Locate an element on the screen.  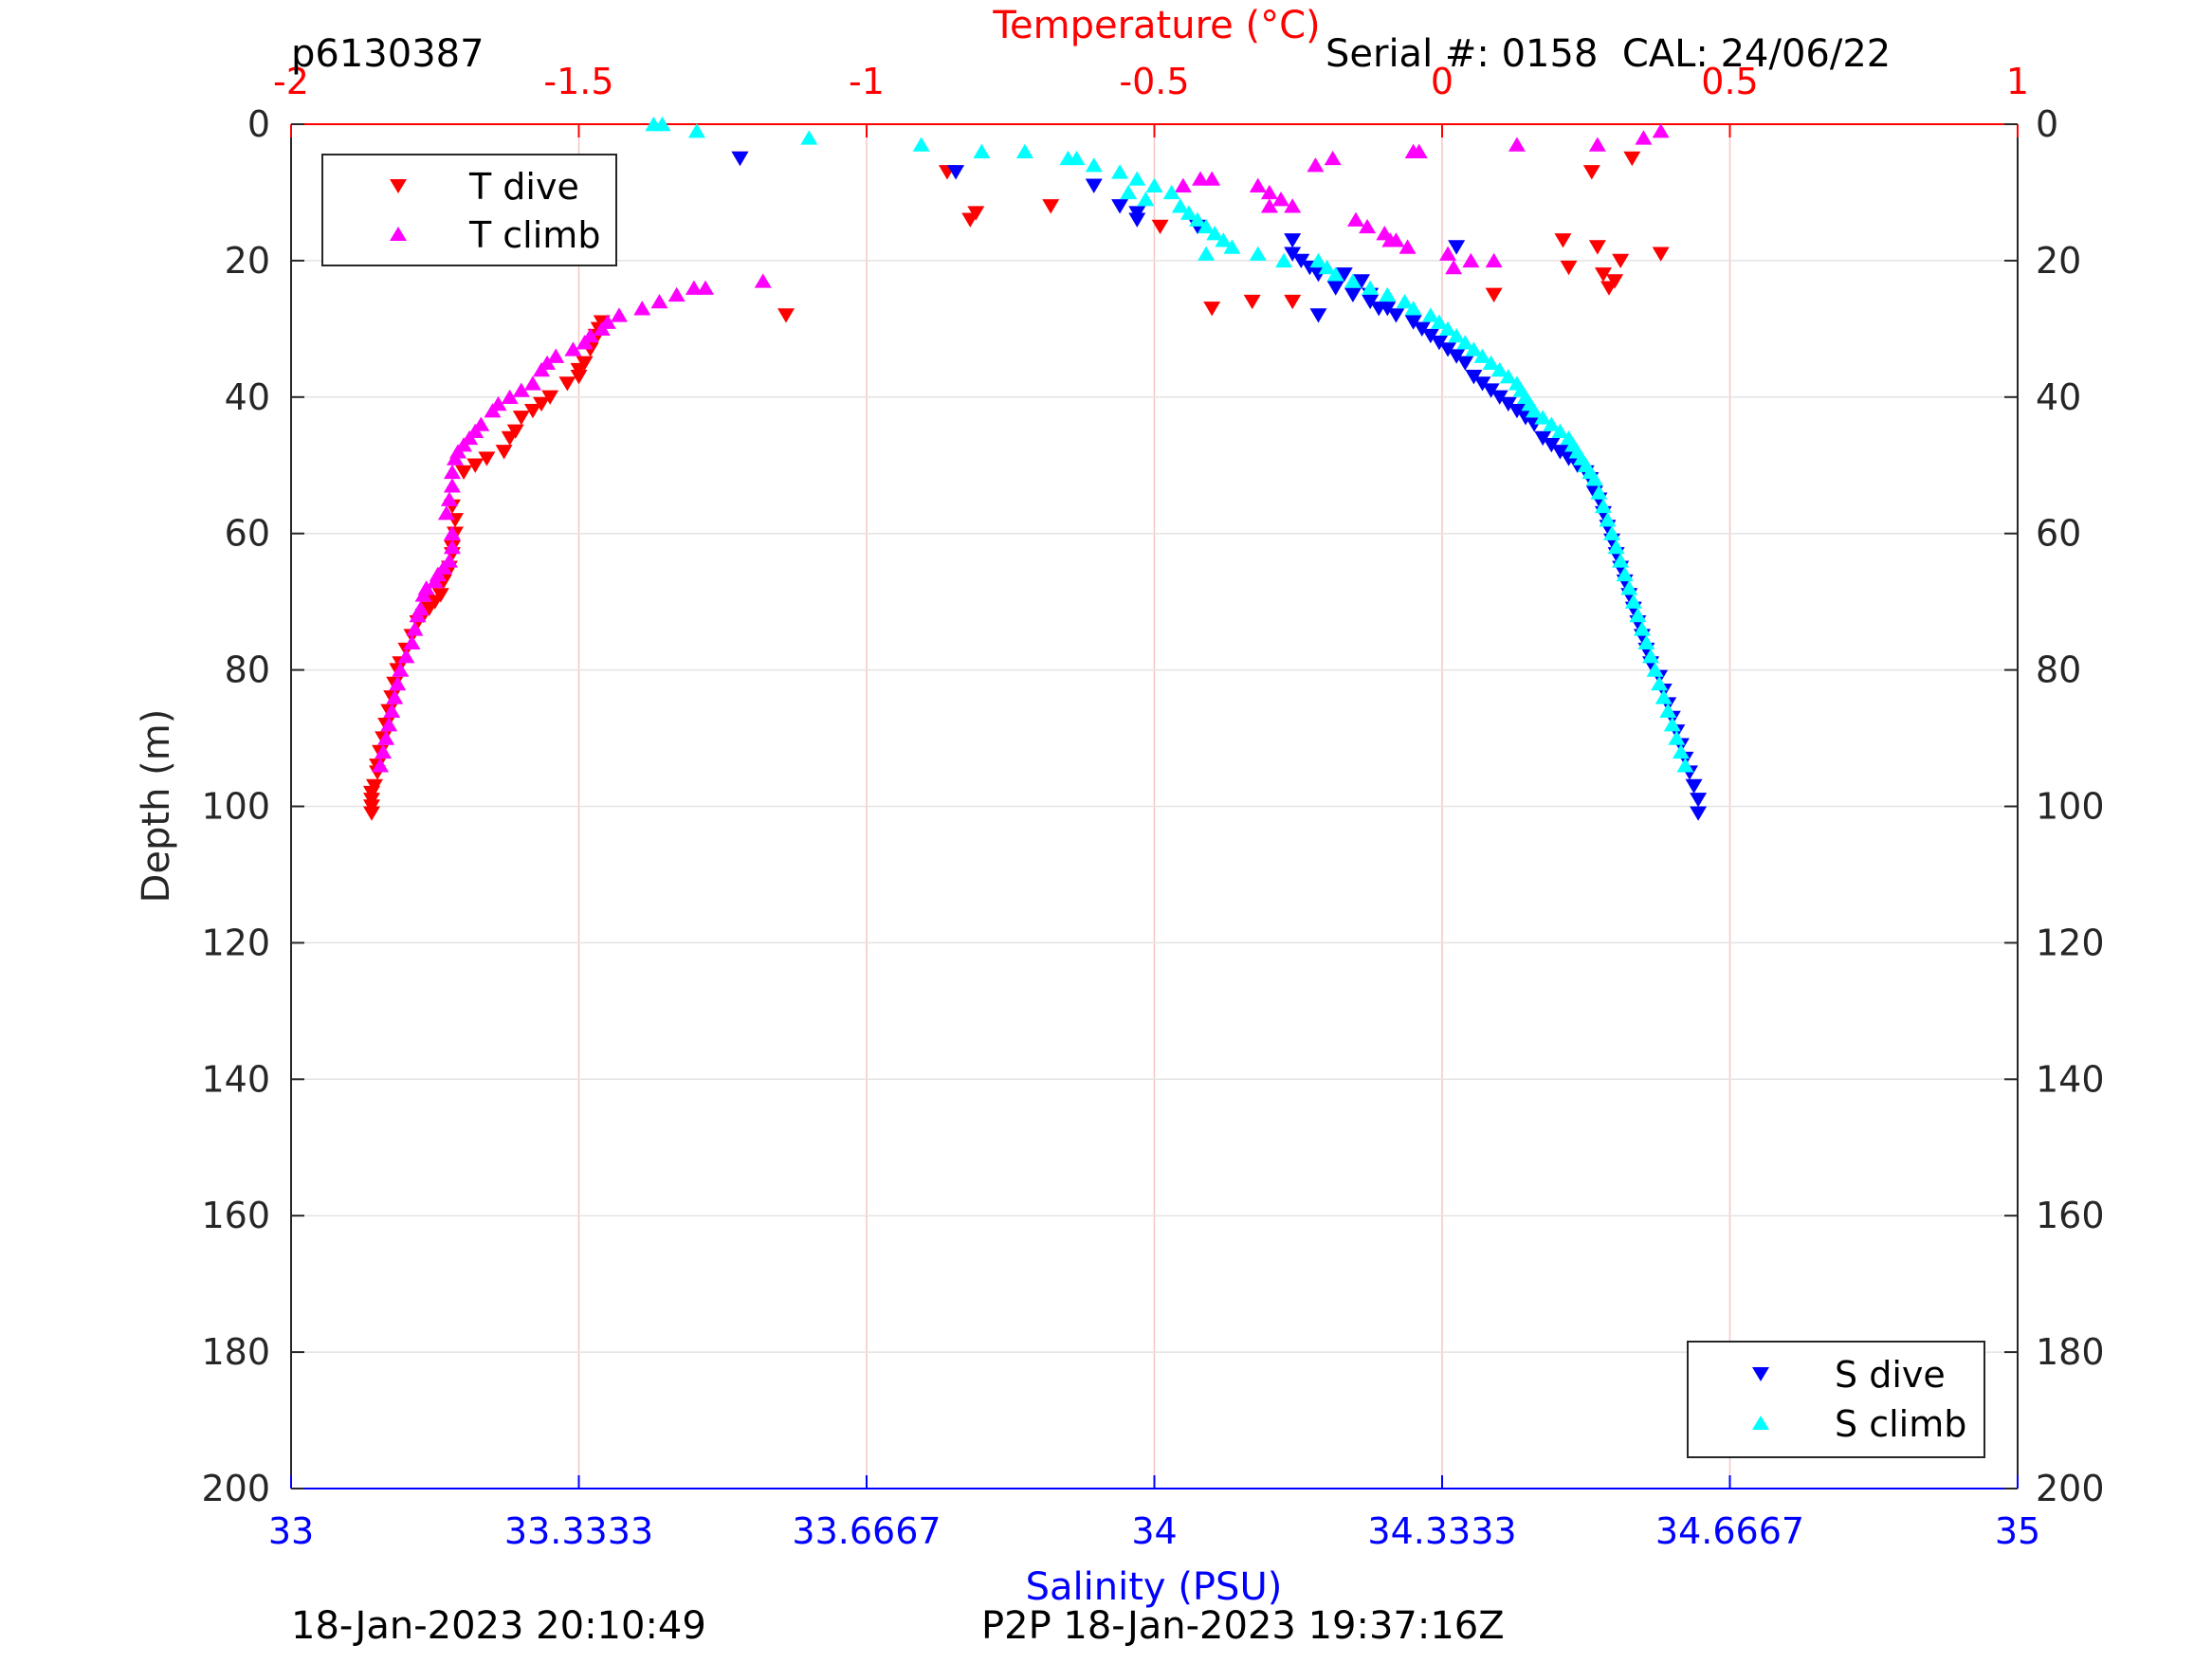
temperature-legend-box is located at coordinates (469, 210).